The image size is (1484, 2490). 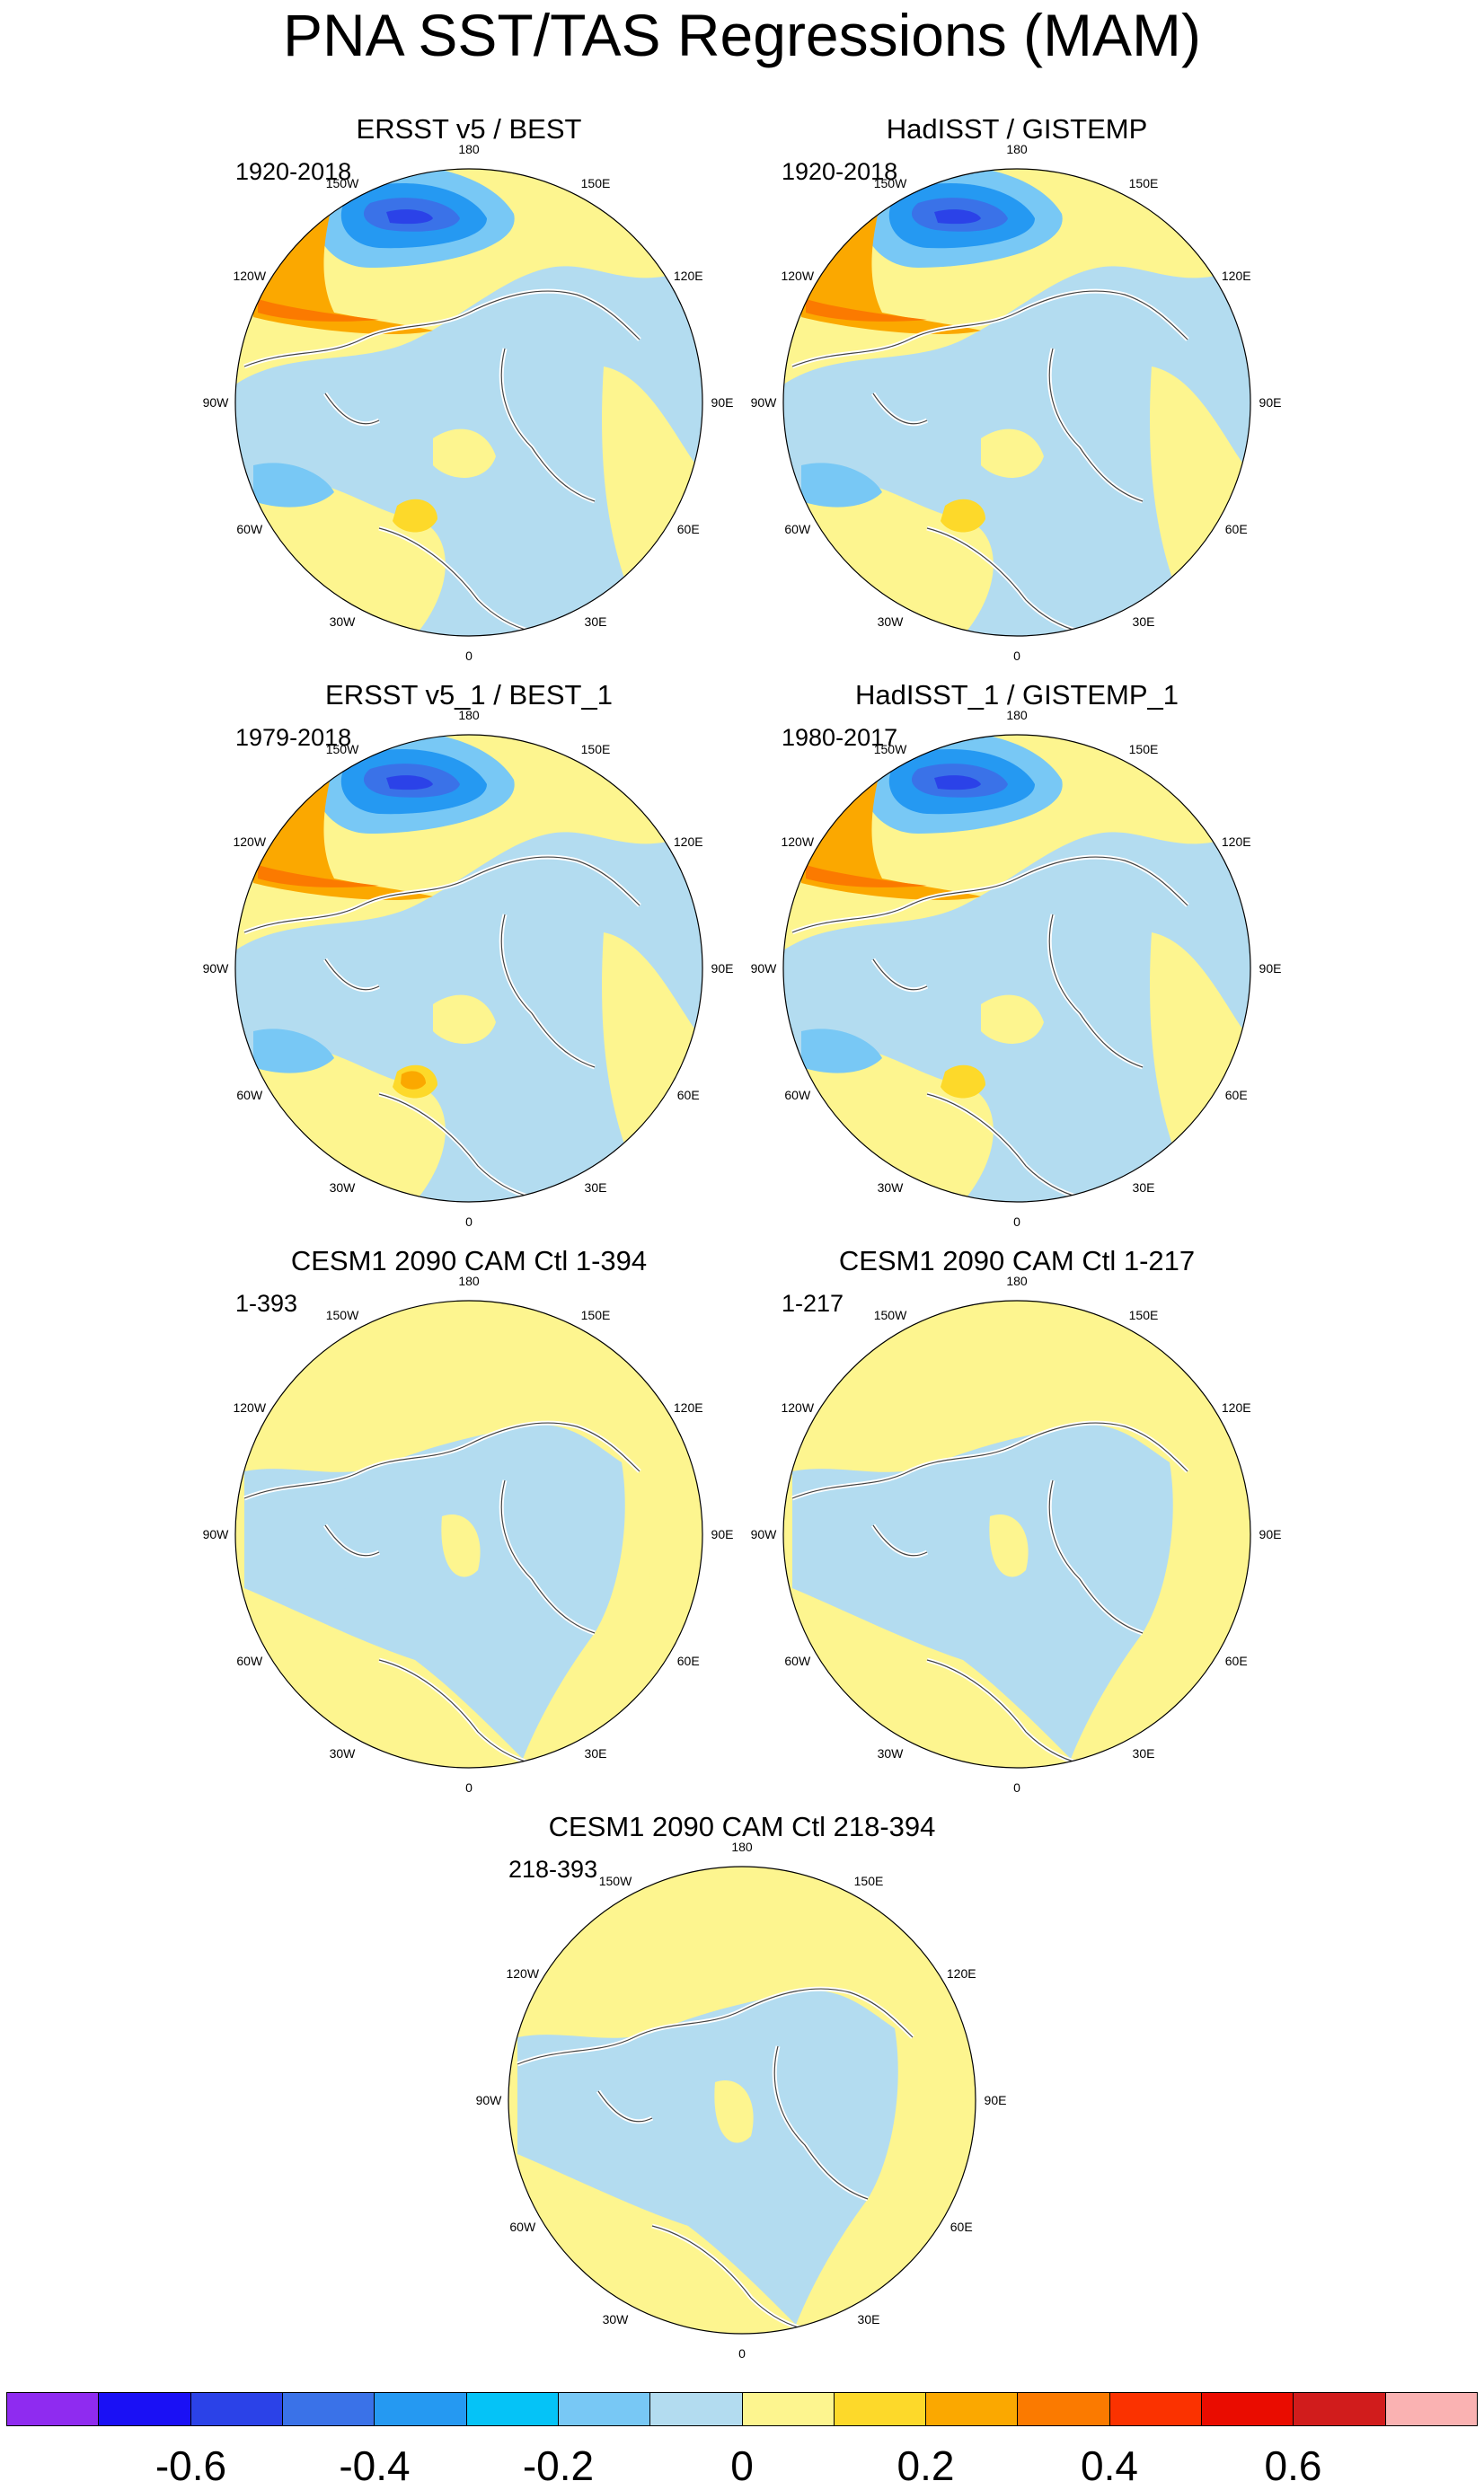 I want to click on color-legend-tick: -0.2, so click(x=558, y=2465).